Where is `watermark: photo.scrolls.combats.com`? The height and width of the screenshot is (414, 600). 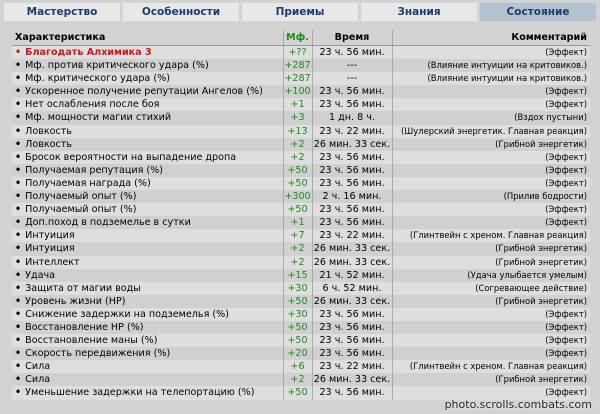
watermark: photo.scrolls.combats.com is located at coordinates (518, 404).